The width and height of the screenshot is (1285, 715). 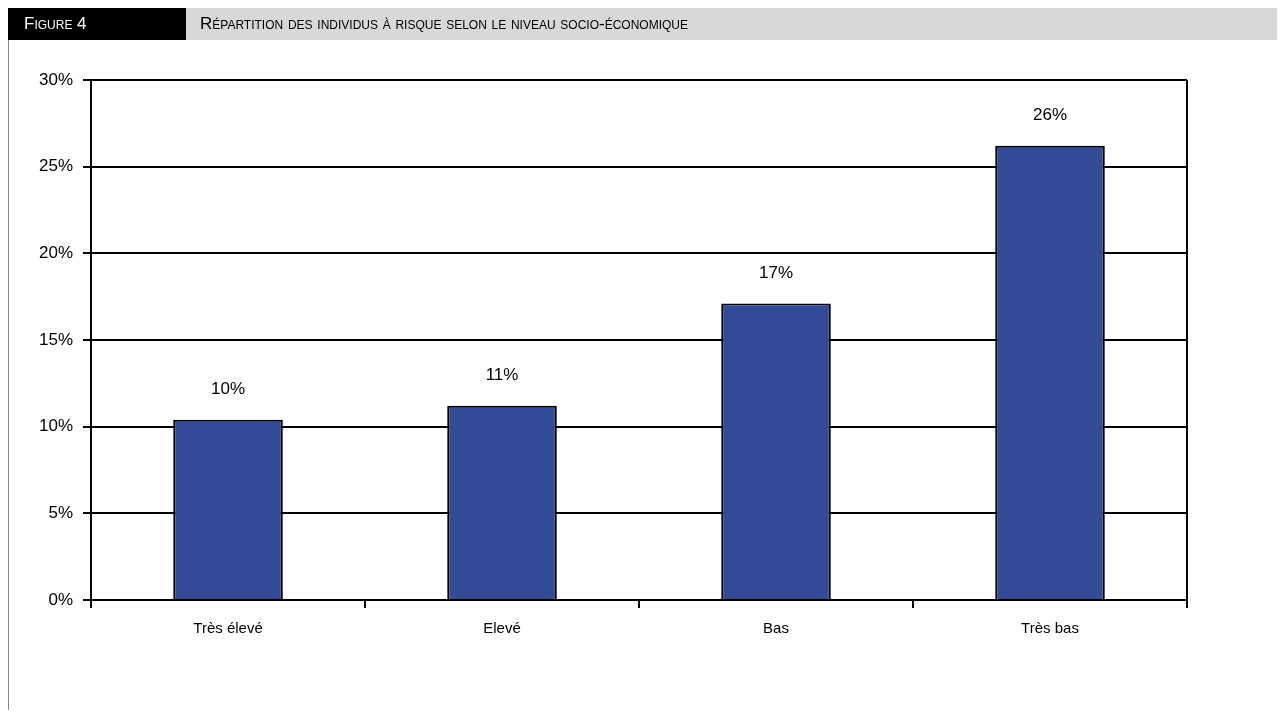 What do you see at coordinates (228, 388) in the screenshot?
I see `data-label: 10%` at bounding box center [228, 388].